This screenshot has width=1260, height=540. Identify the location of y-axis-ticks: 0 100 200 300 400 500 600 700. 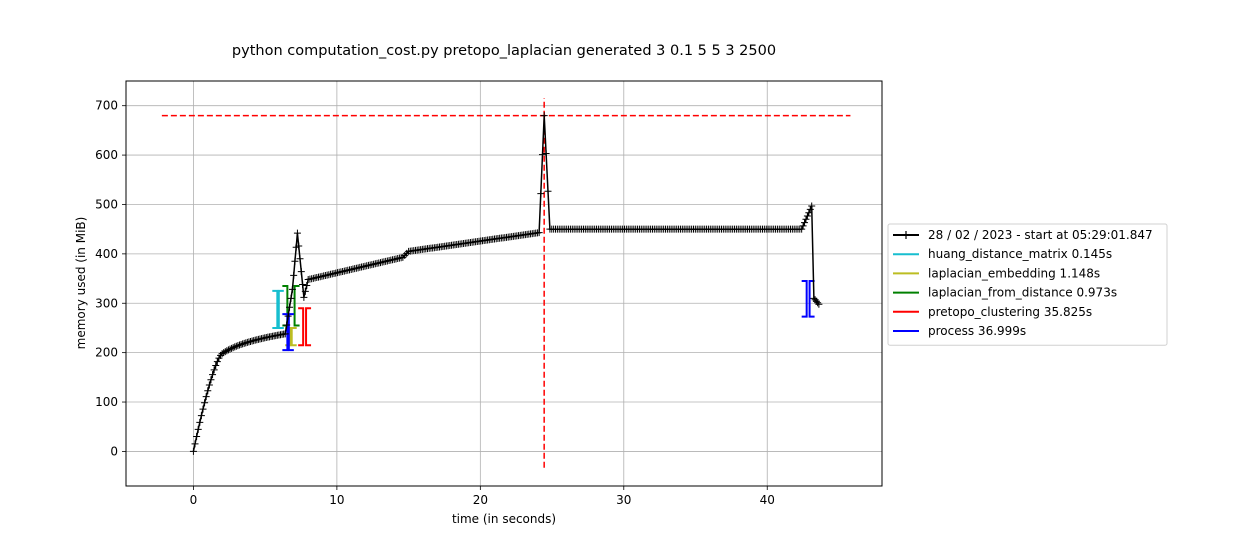
(110, 278).